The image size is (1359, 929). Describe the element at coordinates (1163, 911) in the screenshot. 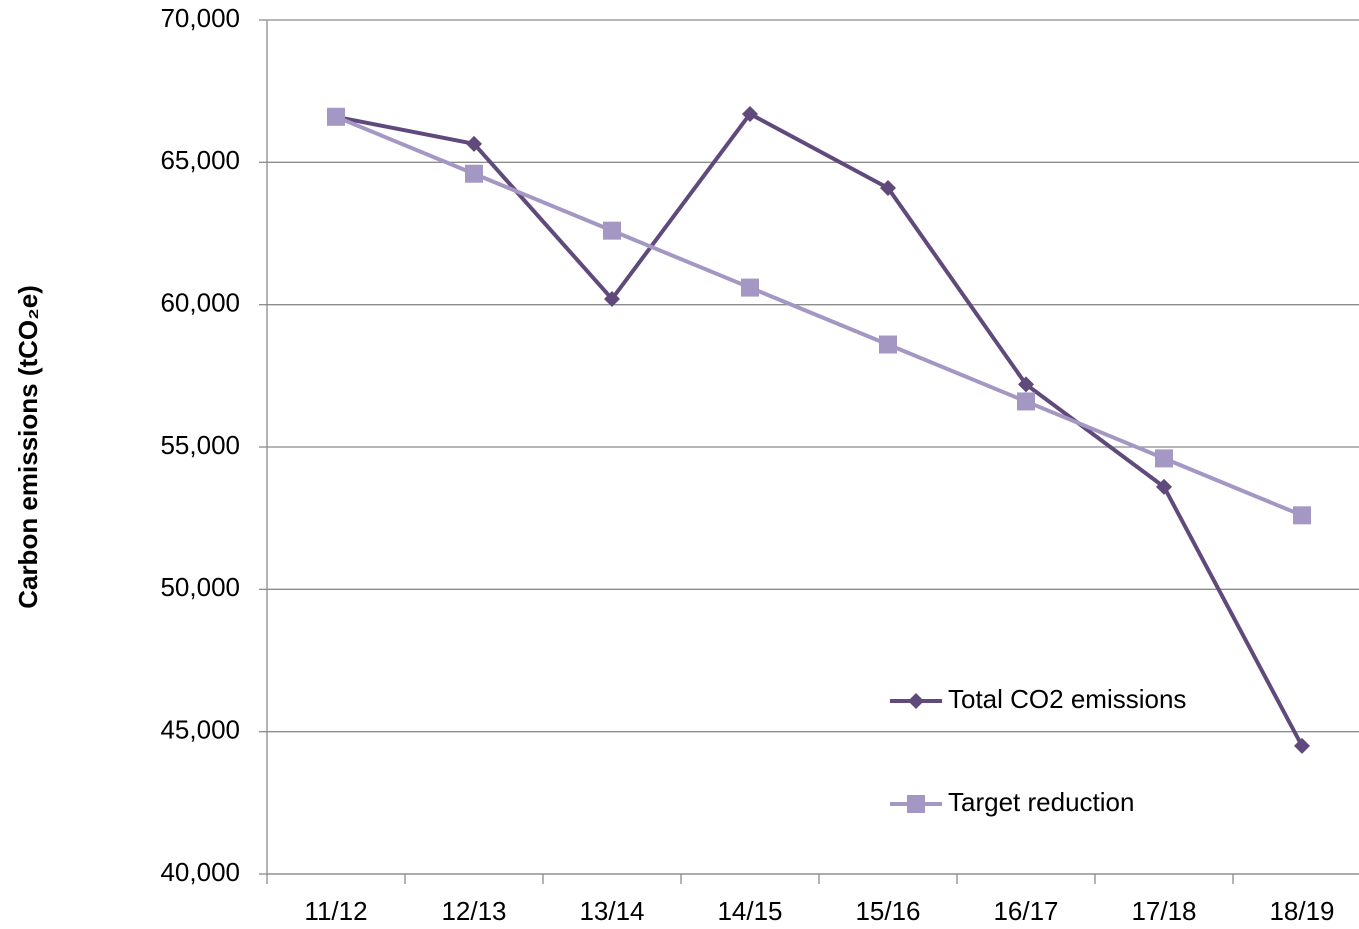

I see `x-tick-label: 17/18` at that location.